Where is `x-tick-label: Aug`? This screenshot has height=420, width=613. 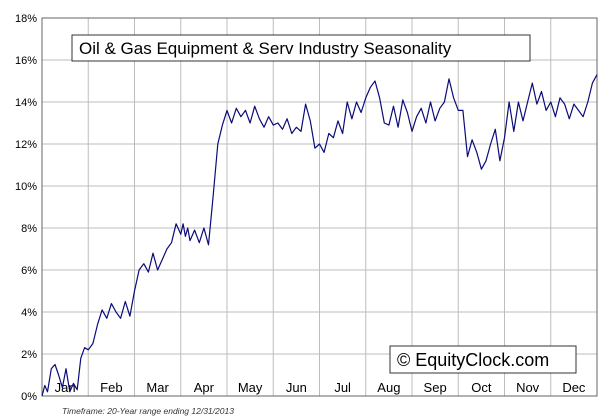
x-tick-label: Aug is located at coordinates (388, 387).